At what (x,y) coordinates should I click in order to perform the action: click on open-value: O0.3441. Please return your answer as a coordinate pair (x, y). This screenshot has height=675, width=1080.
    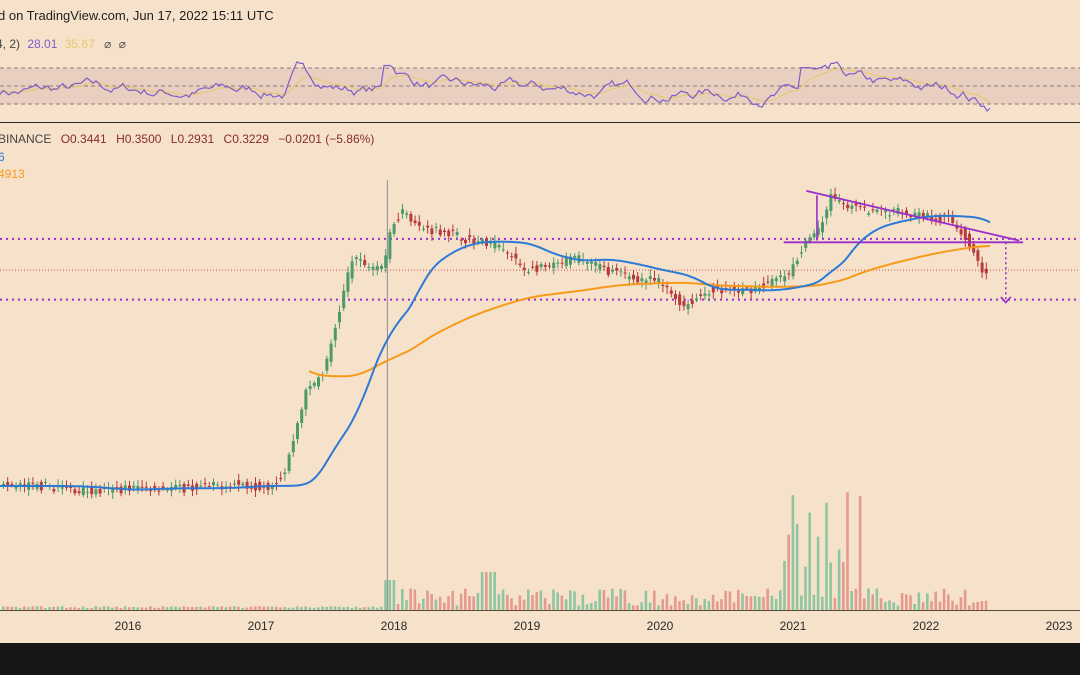
    Looking at the image, I should click on (83, 139).